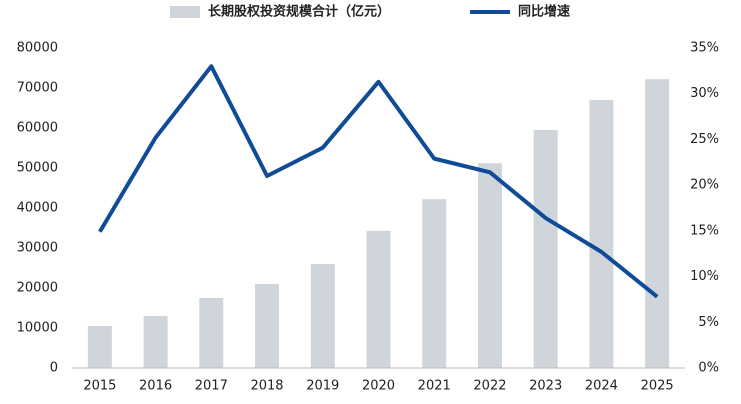 This screenshot has width=741, height=404. What do you see at coordinates (54, 368) in the screenshot?
I see `y-tick-label: 0` at bounding box center [54, 368].